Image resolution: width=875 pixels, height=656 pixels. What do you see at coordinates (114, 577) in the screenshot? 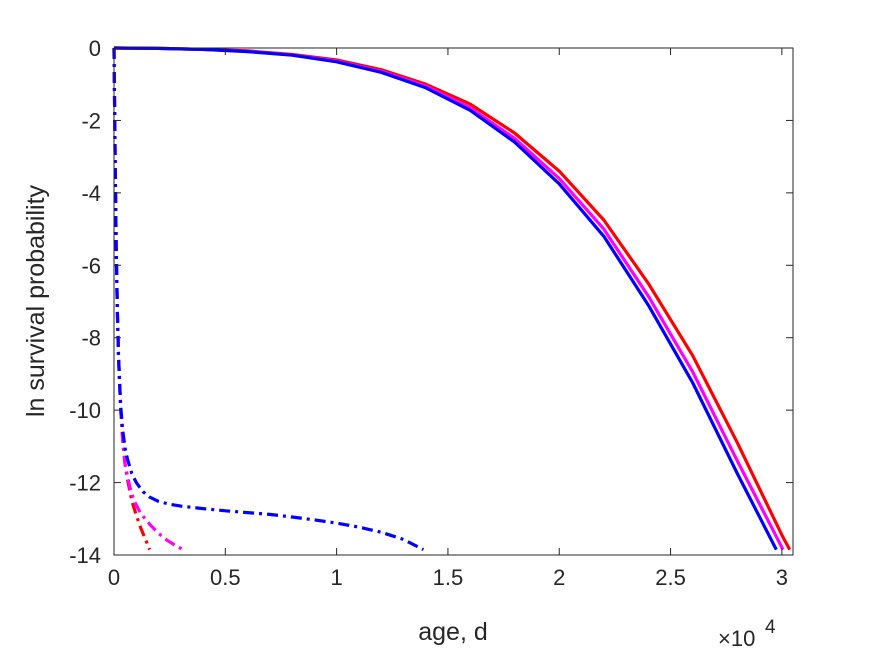
I see `x-tick-label: 0` at bounding box center [114, 577].